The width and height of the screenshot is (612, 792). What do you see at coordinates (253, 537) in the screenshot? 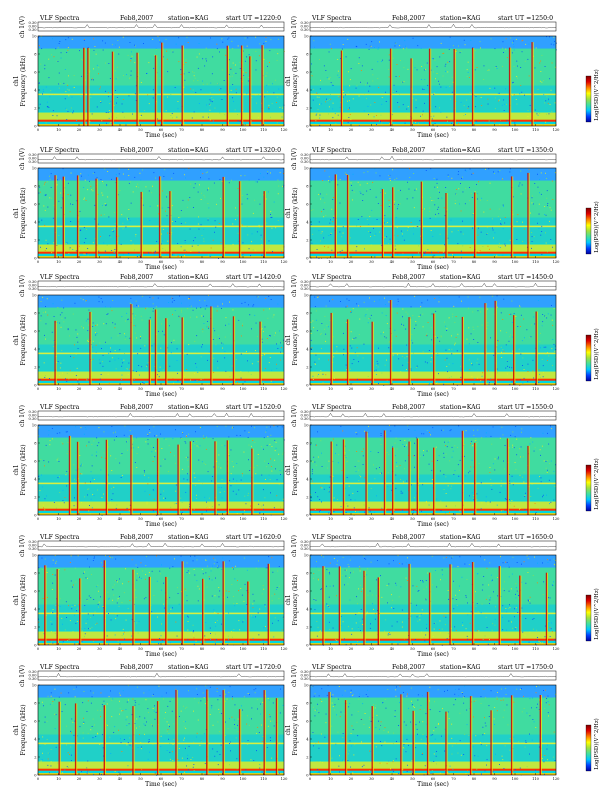
I see `panel-header-ut: start UT =1620:0` at bounding box center [253, 537].